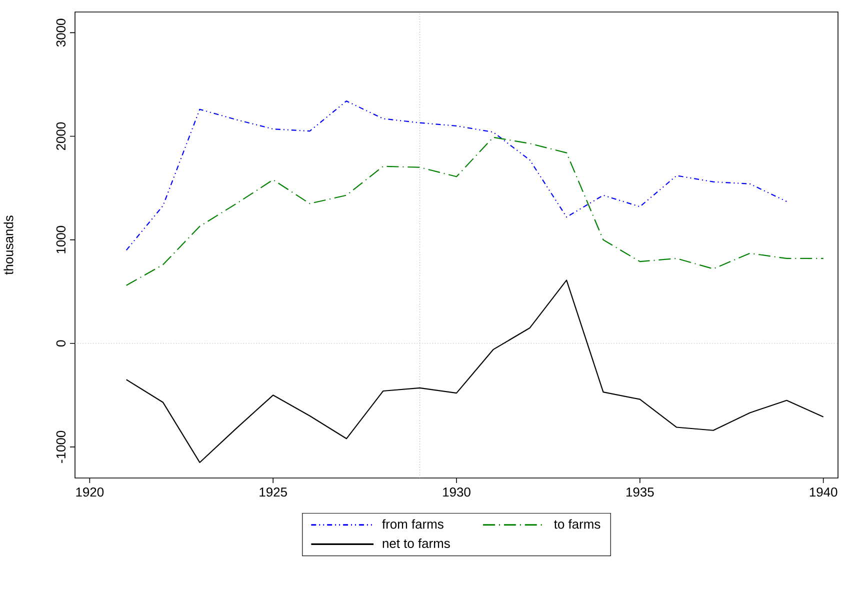 This screenshot has width=852, height=598. Describe the element at coordinates (824, 492) in the screenshot. I see `x-tick-label: 1940` at that location.